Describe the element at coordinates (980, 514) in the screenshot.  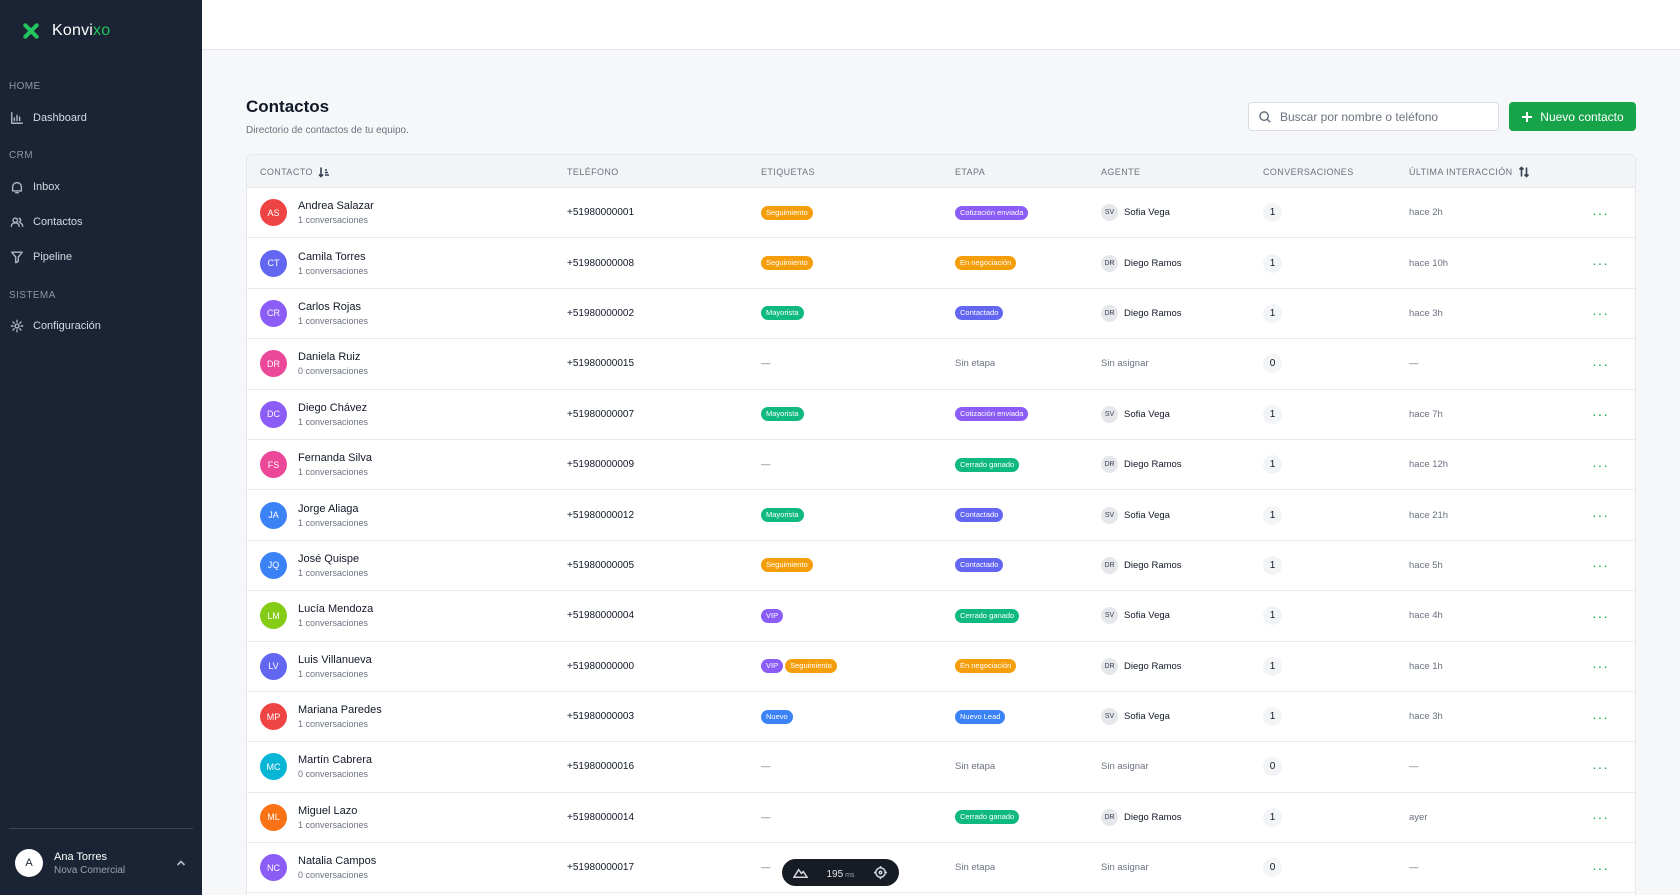
I see `stage-cell: Contactado` at that location.